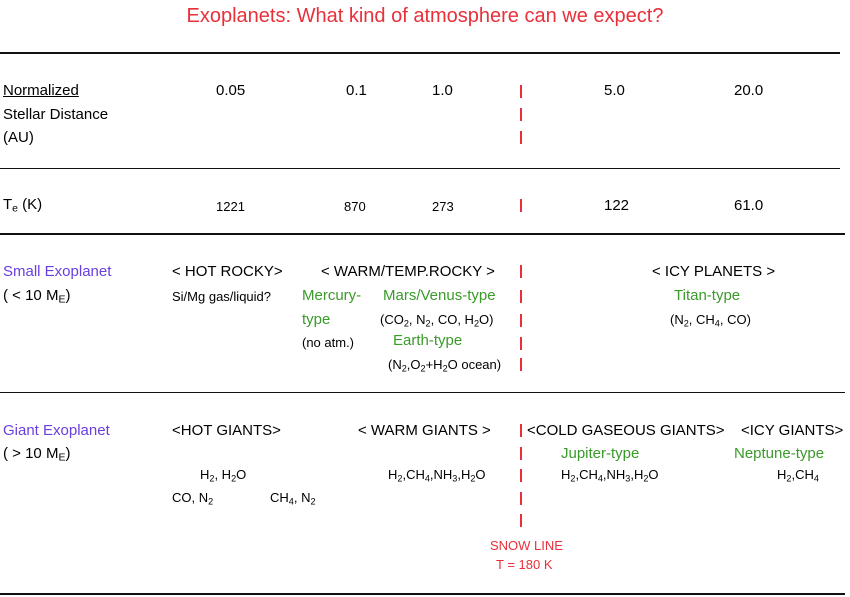 The height and width of the screenshot is (597, 850). What do you see at coordinates (422, 234) in the screenshot?
I see `divider-temperature` at bounding box center [422, 234].